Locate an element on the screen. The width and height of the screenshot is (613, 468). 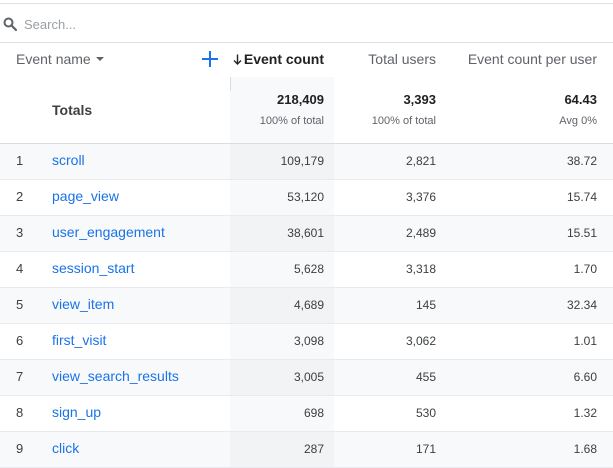
table-row: 5 view_item 4,689 145 32.34 is located at coordinates (306, 306).